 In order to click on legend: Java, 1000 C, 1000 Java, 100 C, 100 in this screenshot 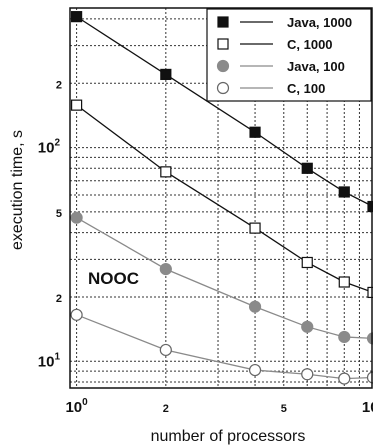, I will do `click(289, 55)`.